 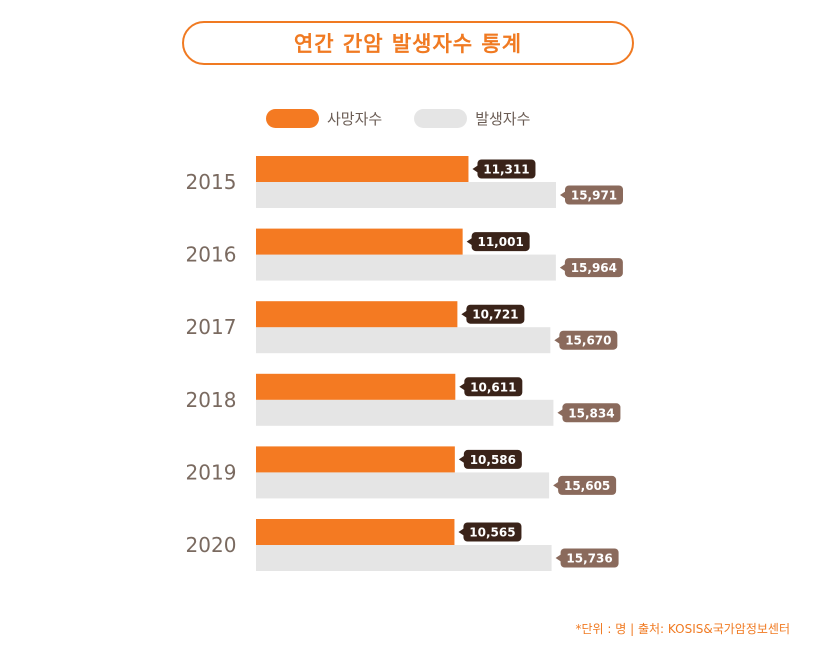 I want to click on year-label-2019: 2019, so click(x=211, y=472).